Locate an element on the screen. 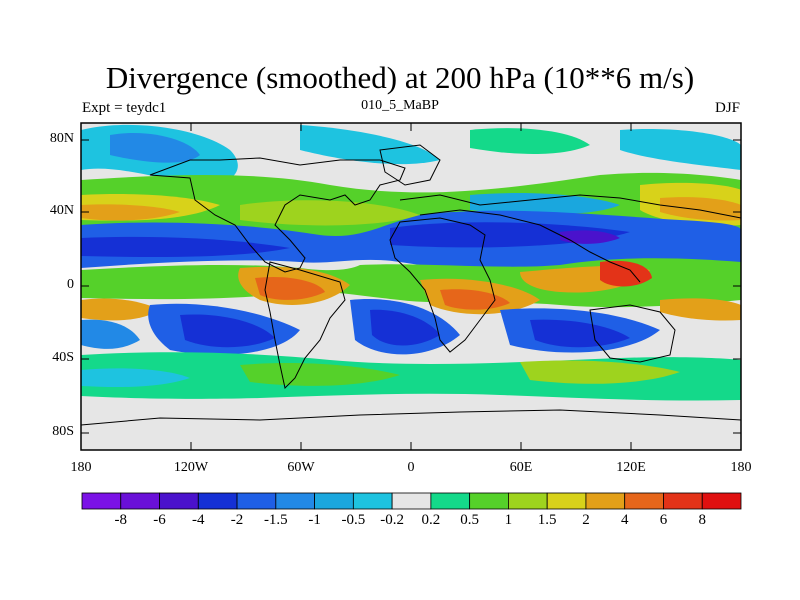  lat-label-80n: 80N is located at coordinates (61, 138).